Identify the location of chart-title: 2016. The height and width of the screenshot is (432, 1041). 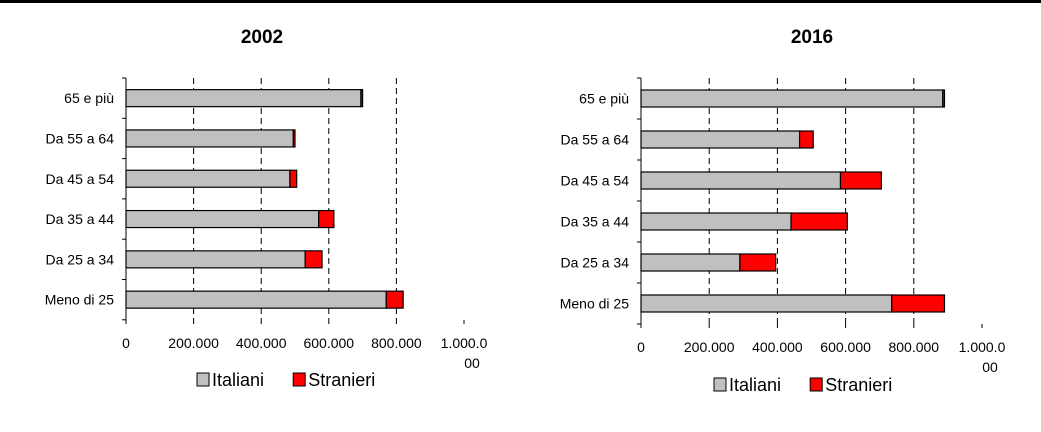
(812, 37).